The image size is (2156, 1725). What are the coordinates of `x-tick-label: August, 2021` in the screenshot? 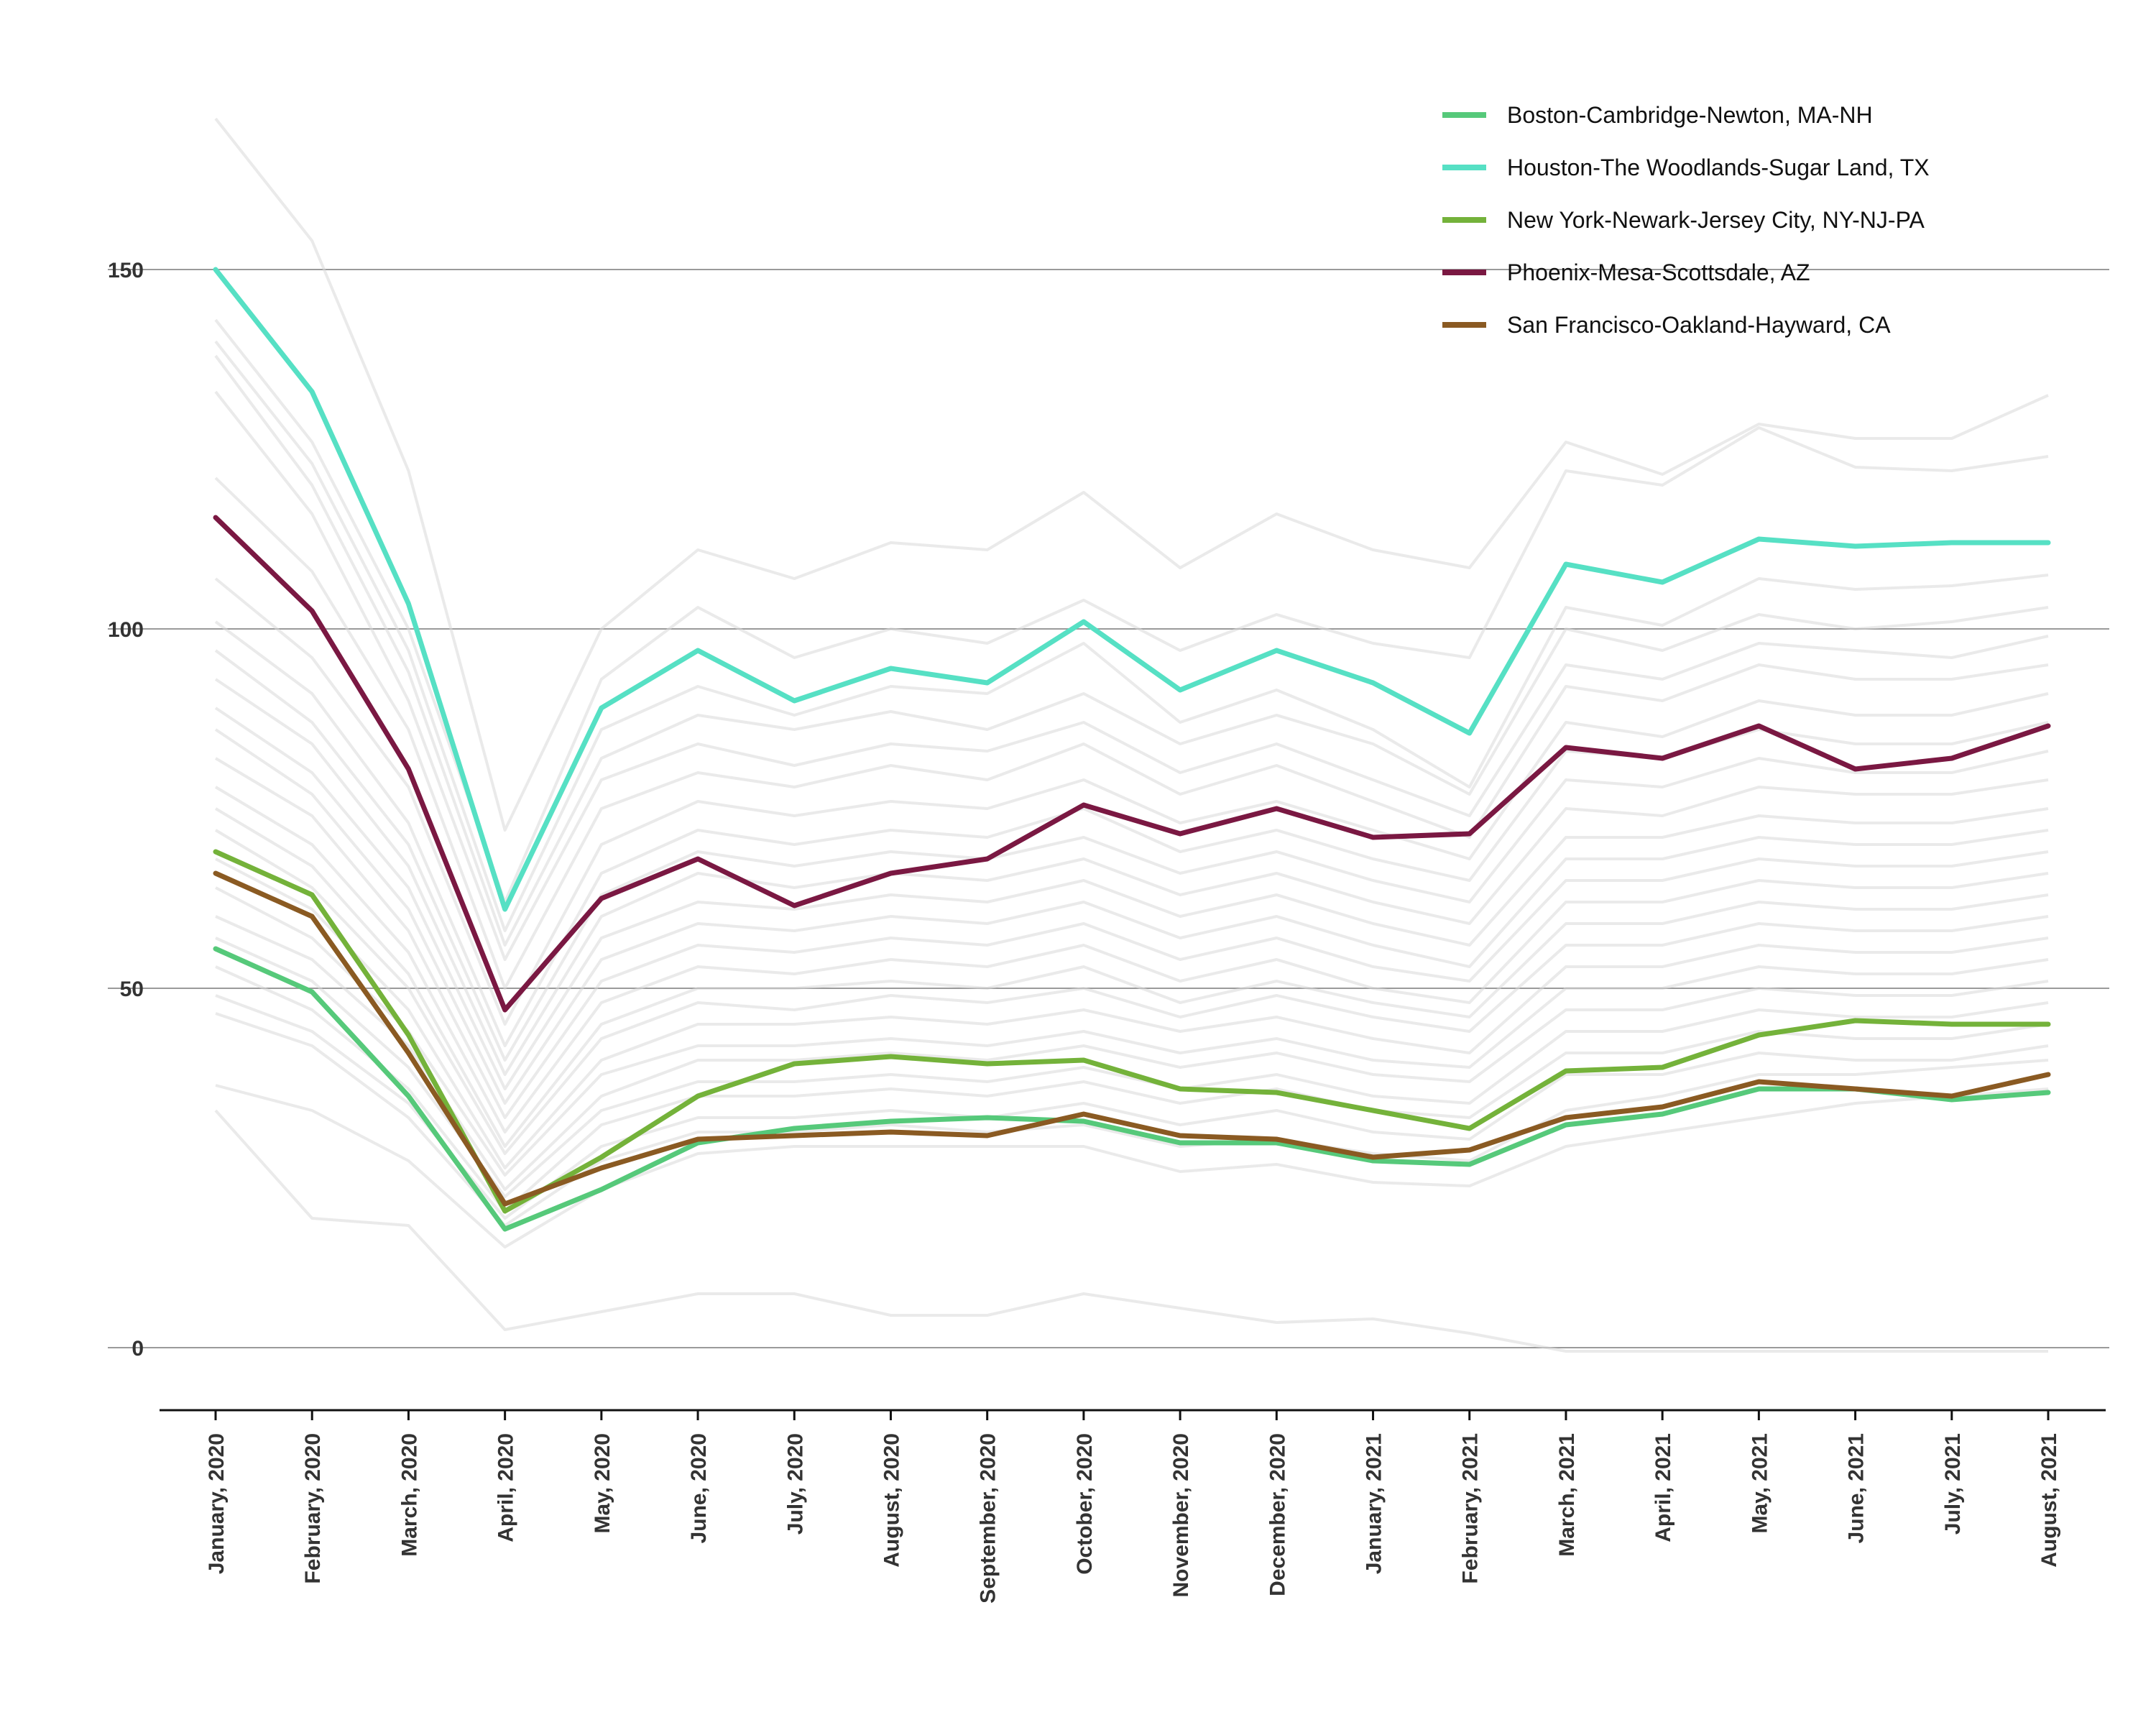 It's located at (2049, 1500).